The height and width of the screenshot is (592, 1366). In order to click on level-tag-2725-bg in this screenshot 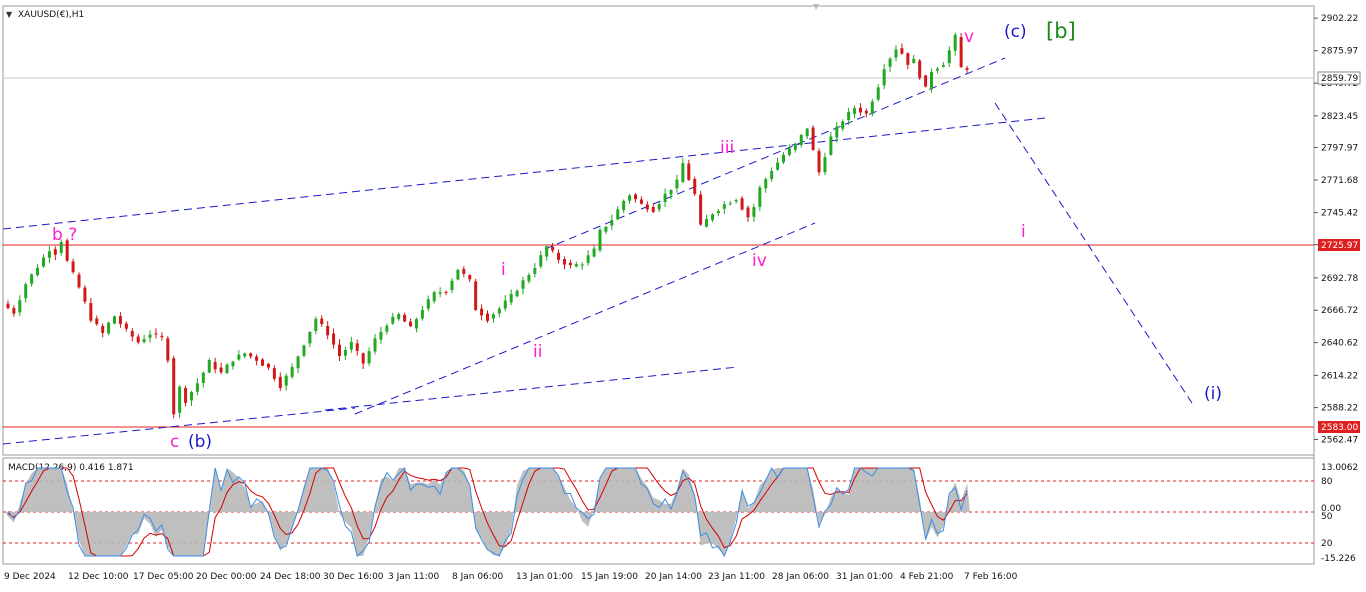, I will do `click(1339, 245)`.